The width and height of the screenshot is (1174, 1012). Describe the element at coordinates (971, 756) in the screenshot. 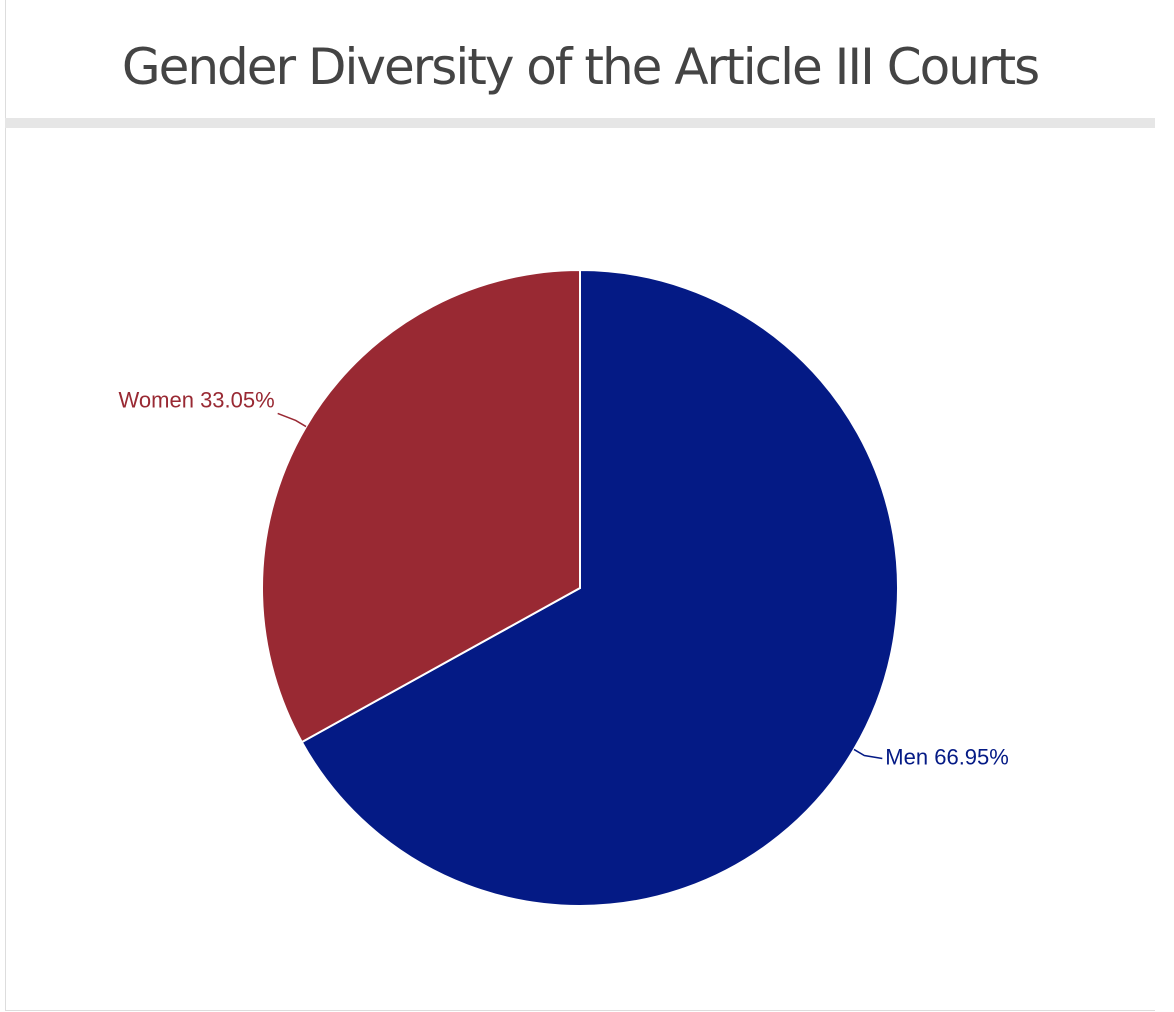

I see `value-label: 66.95%` at that location.